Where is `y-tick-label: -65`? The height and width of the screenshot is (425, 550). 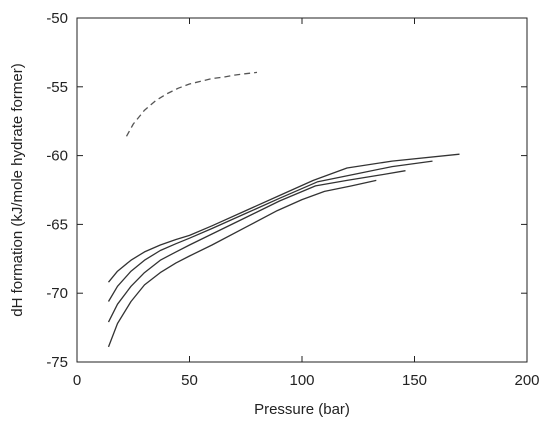
y-tick-label: -65 is located at coordinates (57, 224).